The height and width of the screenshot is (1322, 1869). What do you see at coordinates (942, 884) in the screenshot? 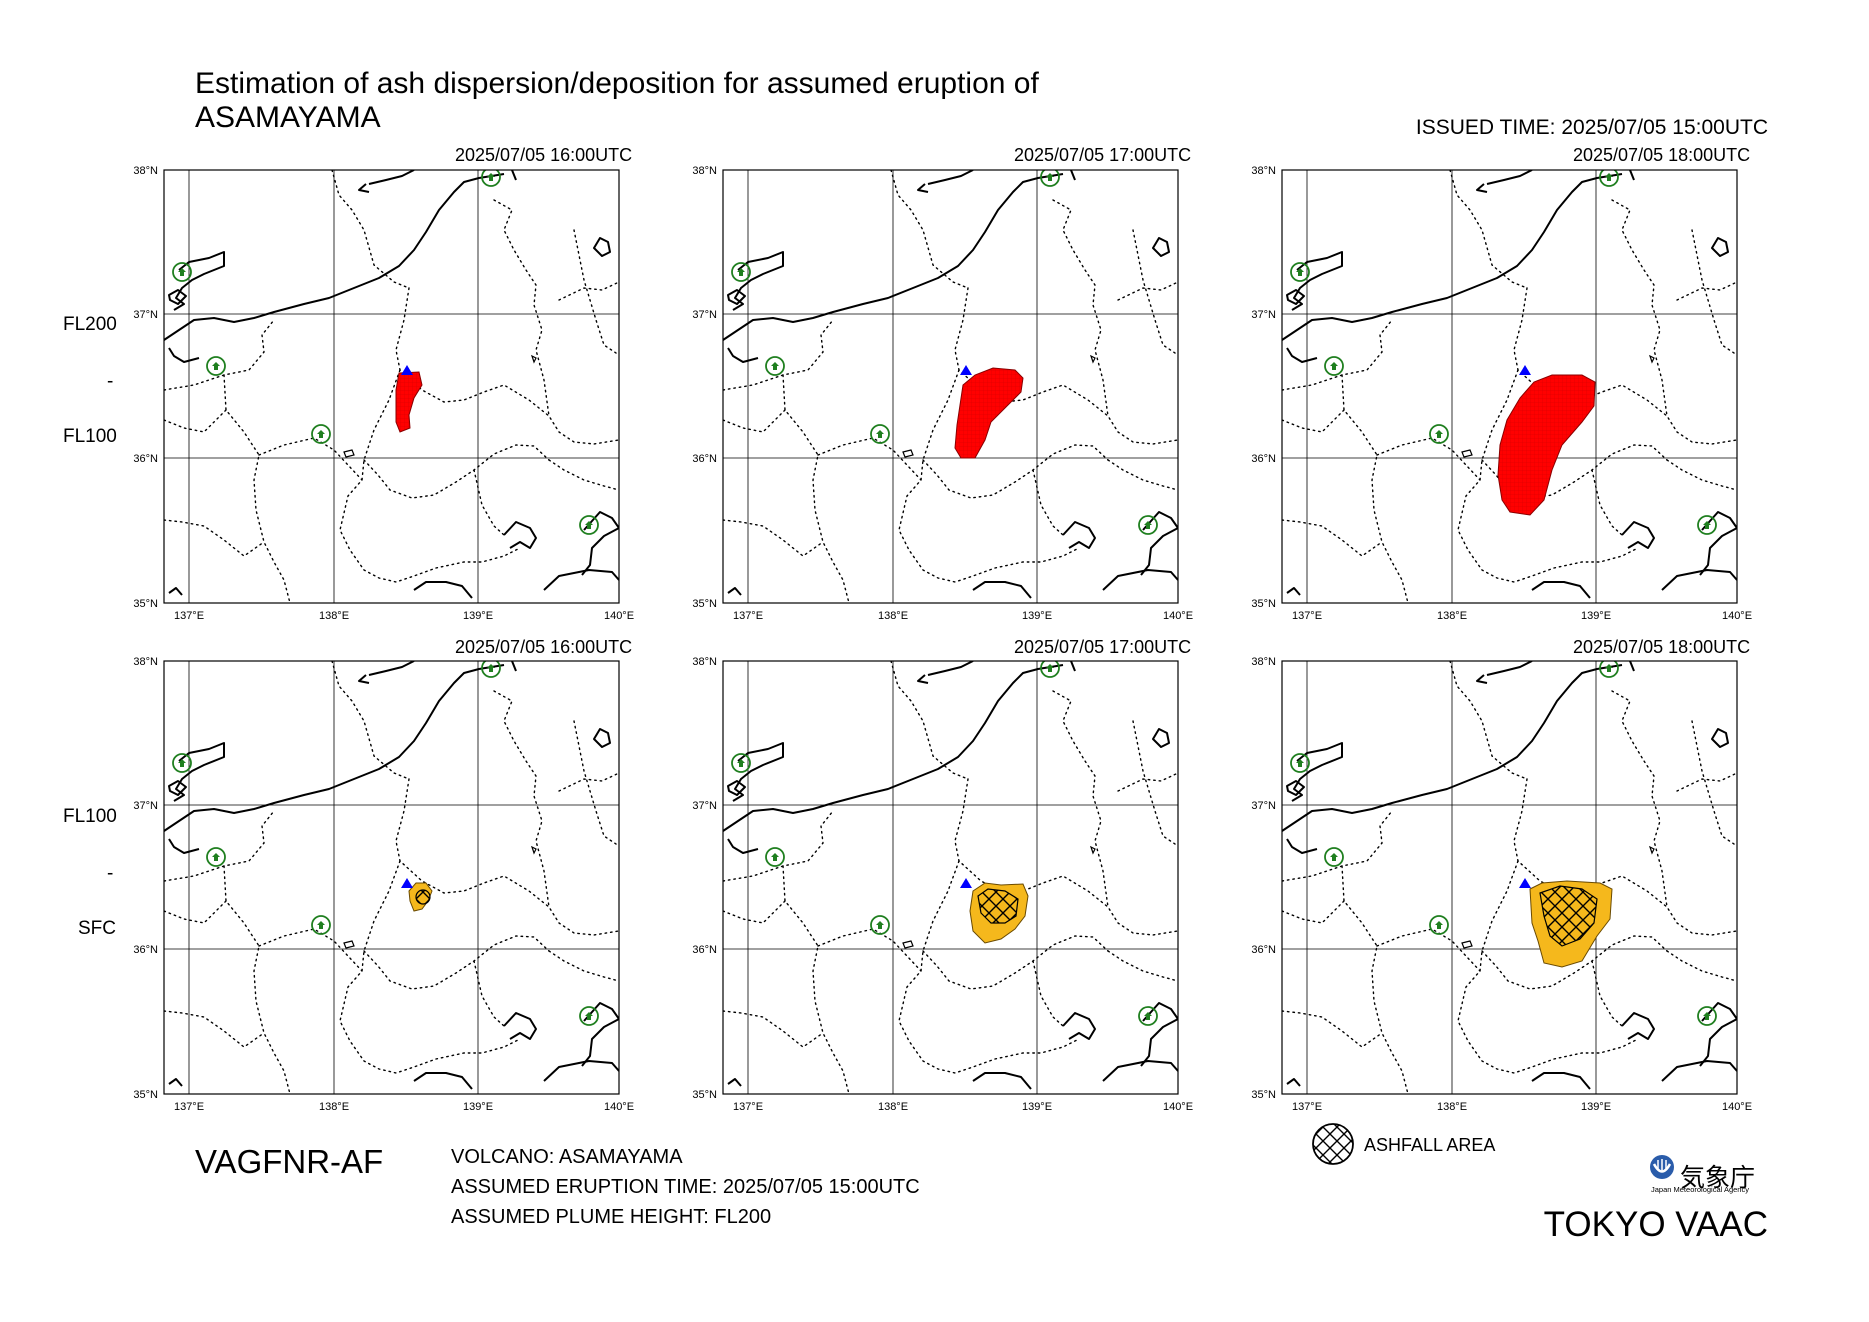
I see `panel-5-map` at bounding box center [942, 884].